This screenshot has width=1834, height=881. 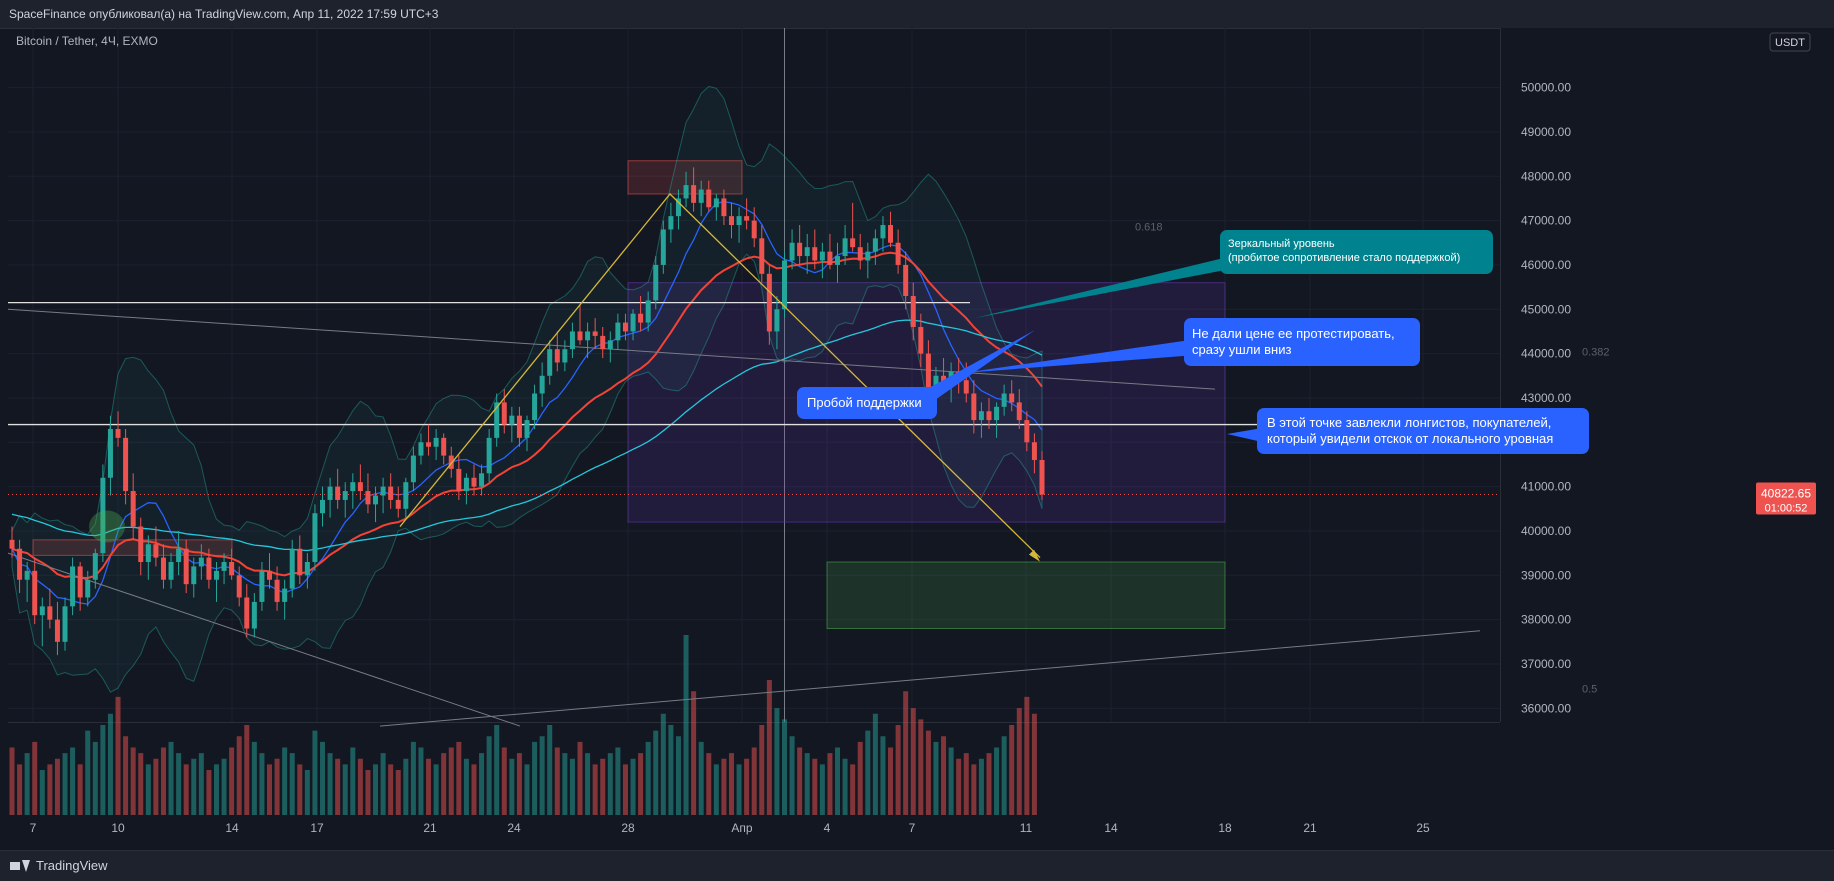 I want to click on symbol-label: Bitcoin / Tether, 4Ч, EXMO, so click(x=87, y=41).